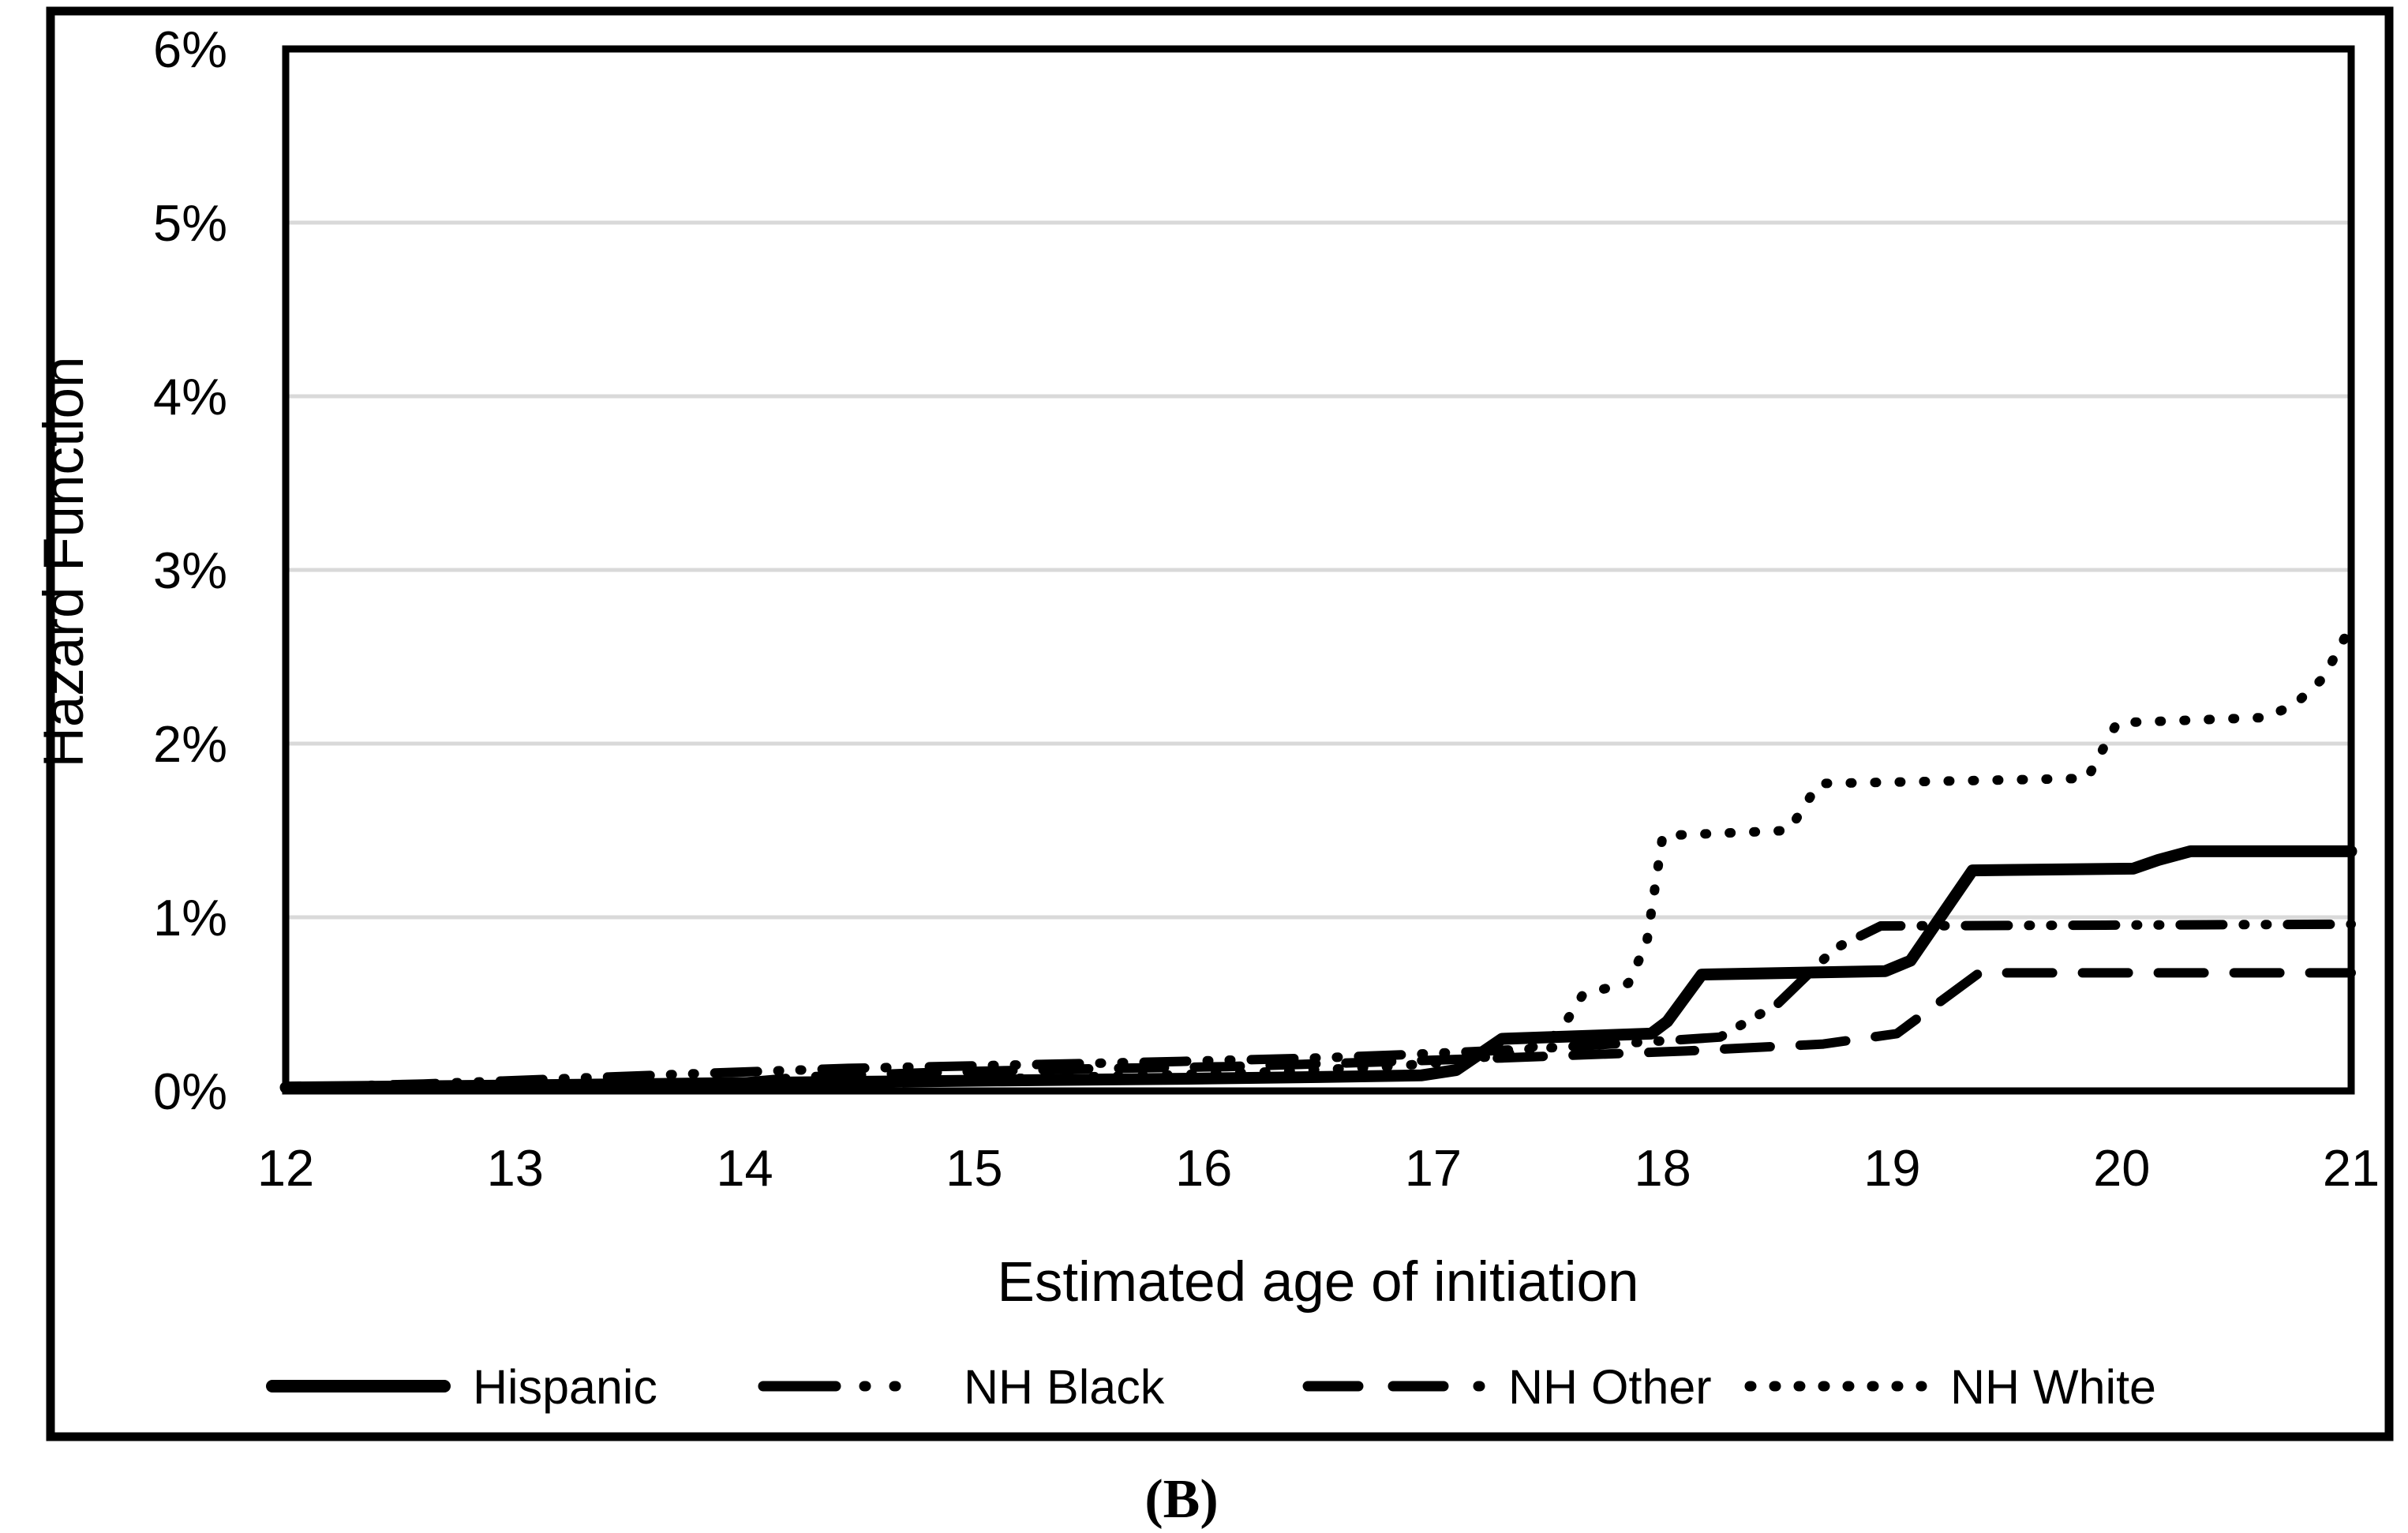 This screenshot has height=1533, width=2408. Describe the element at coordinates (2351, 1168) in the screenshot. I see `x-axis-tick-label: 21` at that location.